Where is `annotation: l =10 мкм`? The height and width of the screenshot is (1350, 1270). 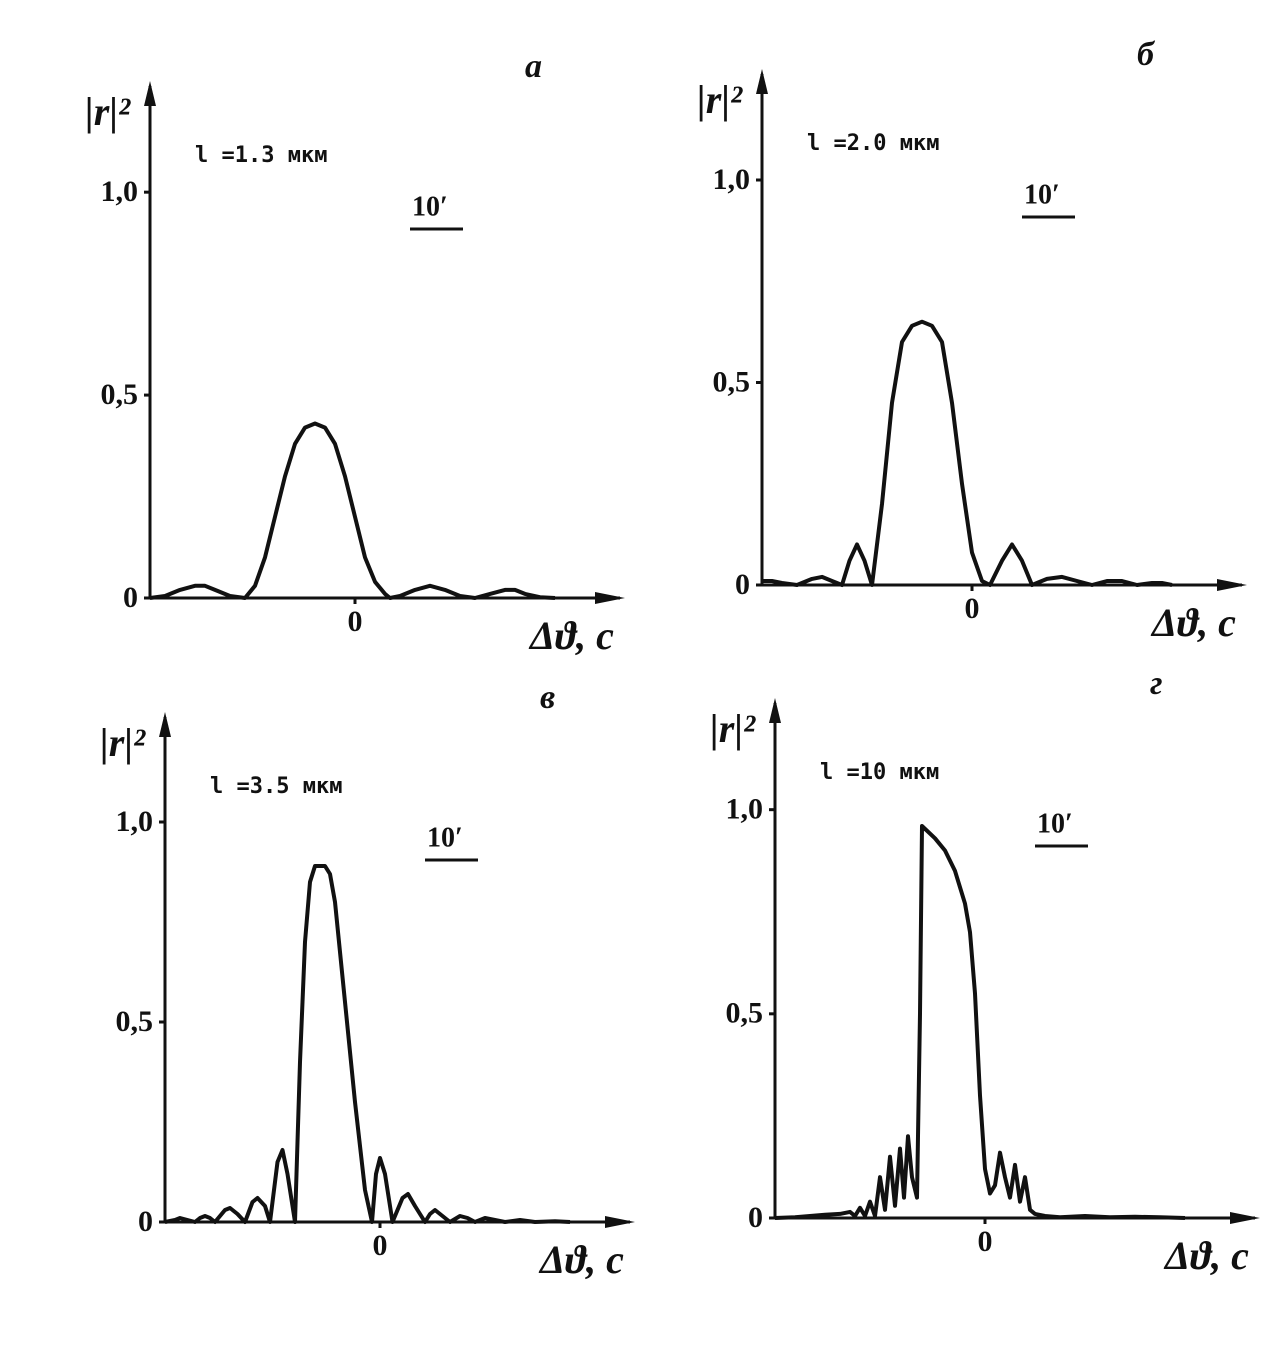
annotation: l =10 мкм is located at coordinates (879, 772).